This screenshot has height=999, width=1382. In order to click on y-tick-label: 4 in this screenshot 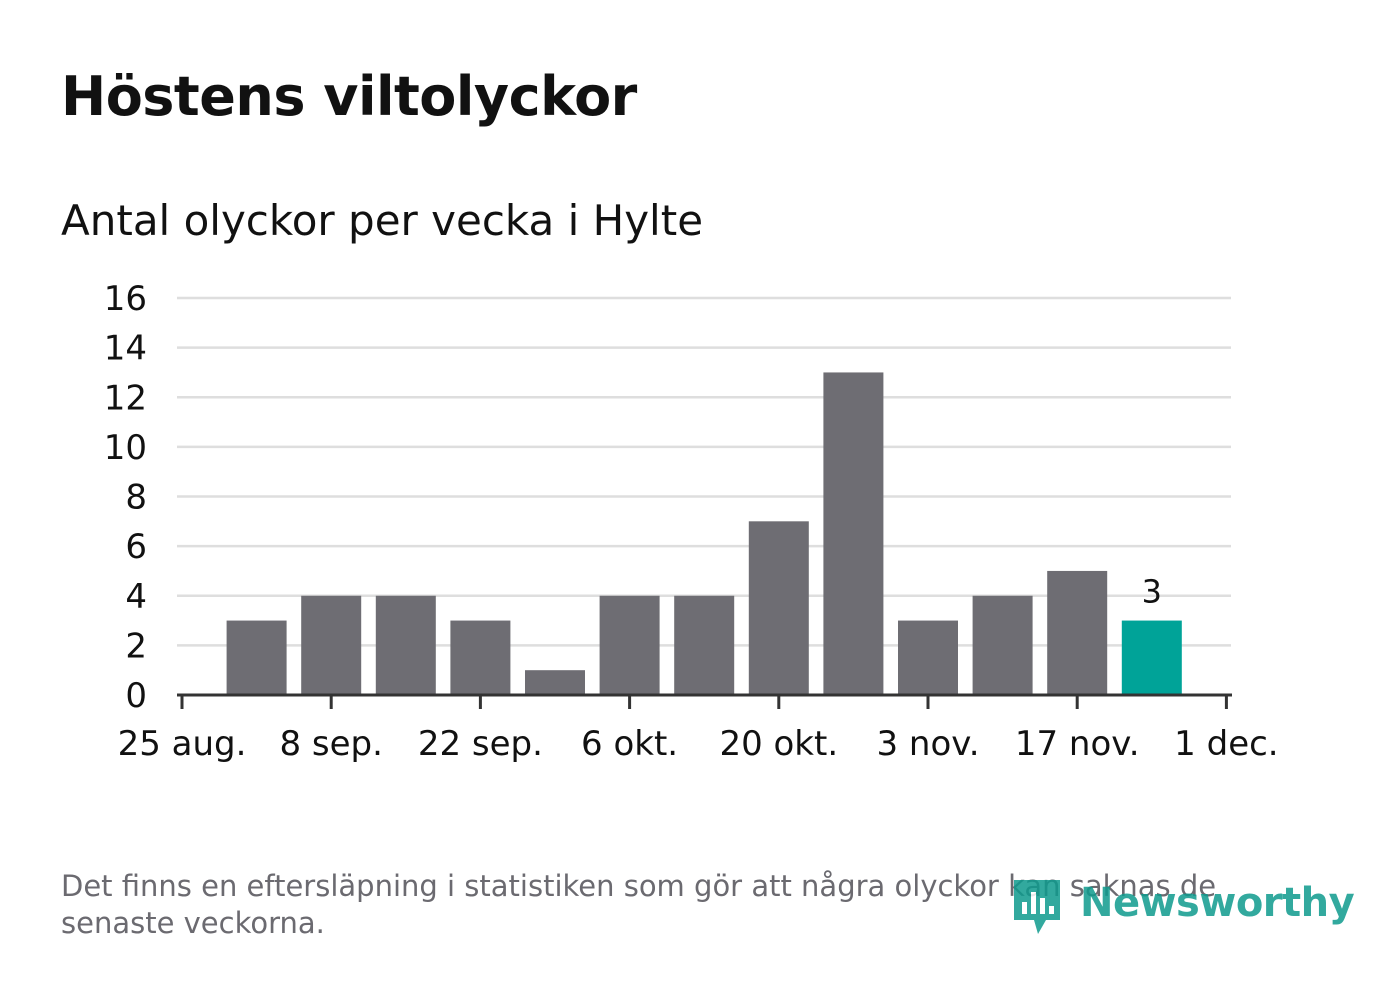, I will do `click(136, 597)`.